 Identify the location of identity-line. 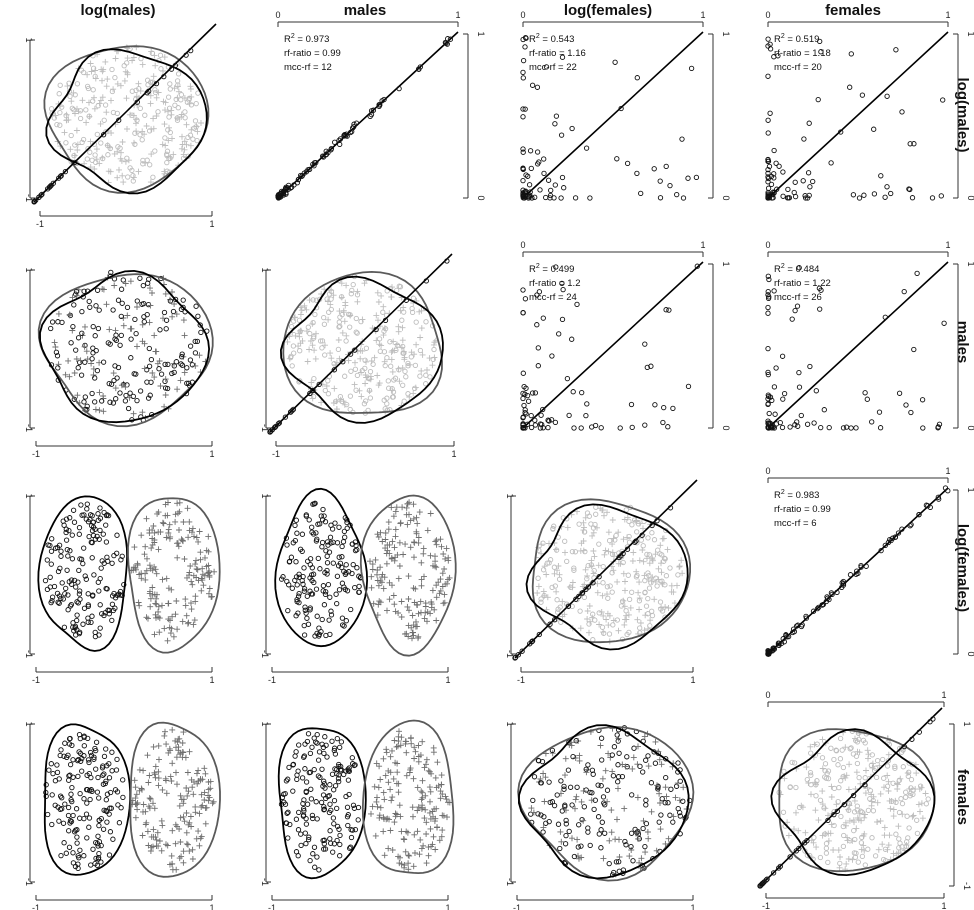
(851, 797).